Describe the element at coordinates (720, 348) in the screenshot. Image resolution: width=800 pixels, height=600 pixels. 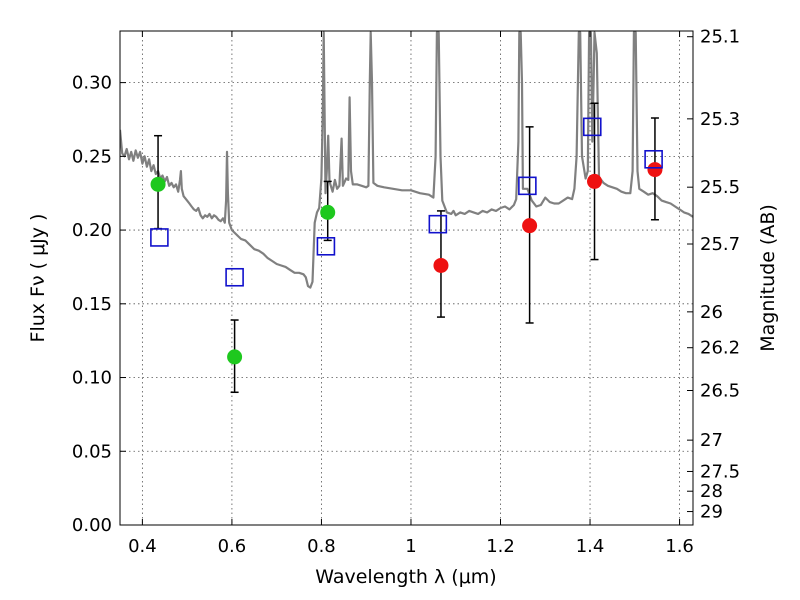
I see `right-tick-label: 26.2` at that location.